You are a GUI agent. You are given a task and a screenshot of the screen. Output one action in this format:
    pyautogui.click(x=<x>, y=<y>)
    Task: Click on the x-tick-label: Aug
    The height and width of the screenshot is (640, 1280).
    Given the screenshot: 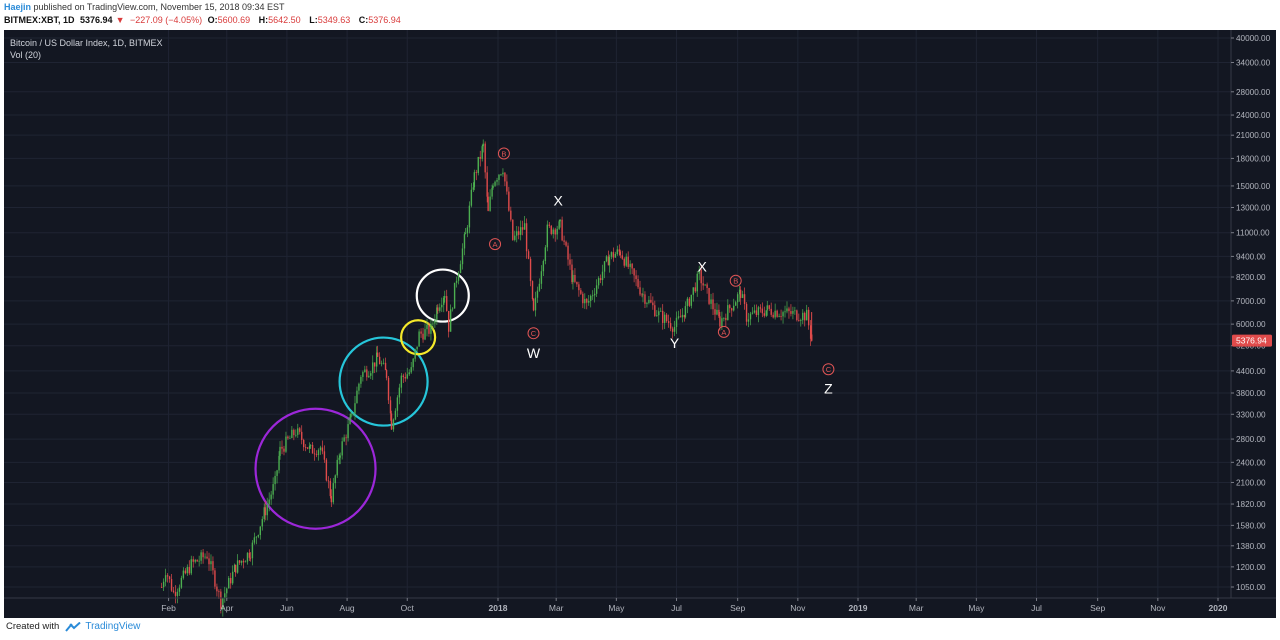 What is the action you would take?
    pyautogui.click(x=347, y=608)
    